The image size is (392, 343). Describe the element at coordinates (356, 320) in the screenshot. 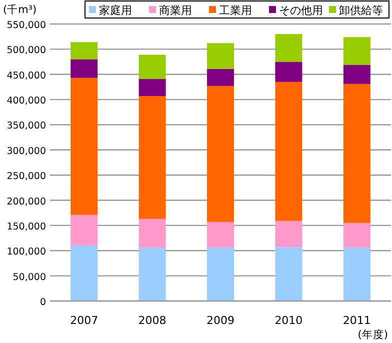

I see `x-tick-label: 2011` at that location.